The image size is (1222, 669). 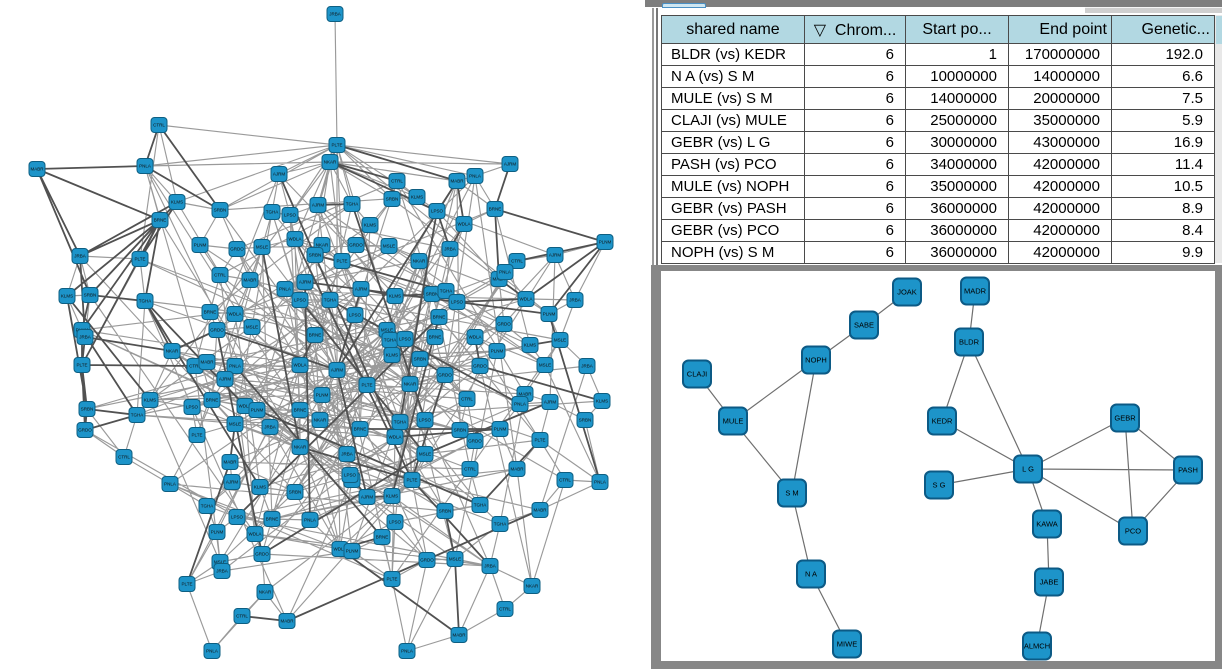 I want to click on svg-text: KAWA, so click(x=1047, y=524).